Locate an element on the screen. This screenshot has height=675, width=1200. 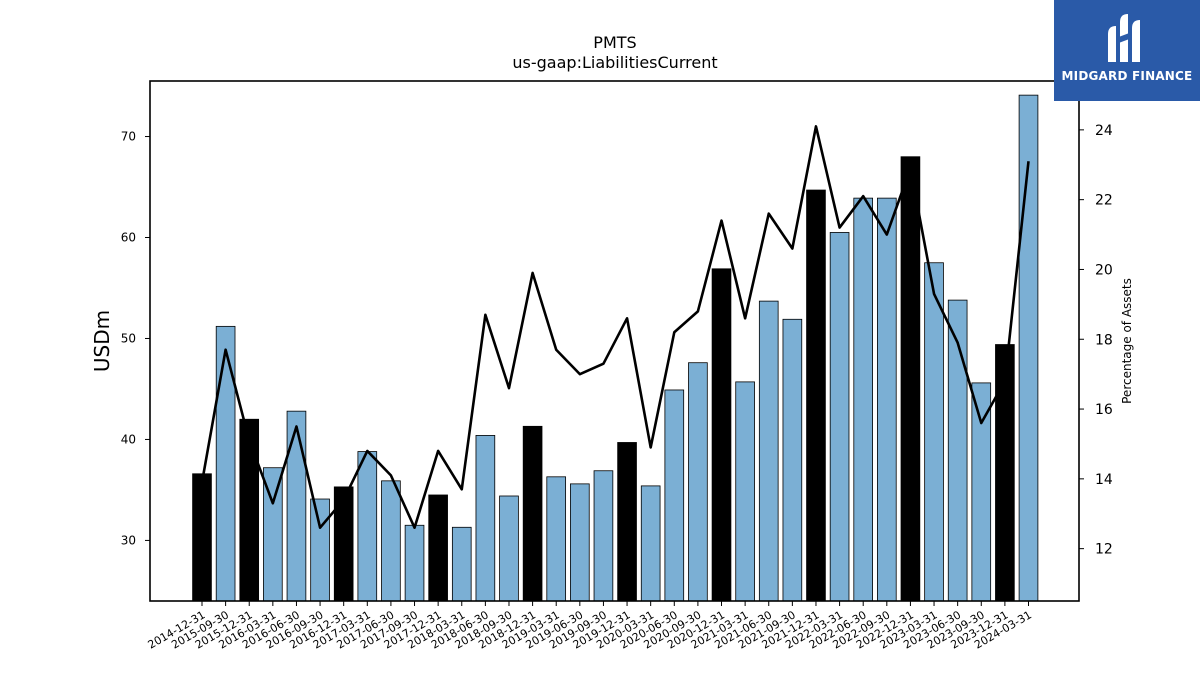
y-right-tick-label: 18 is located at coordinates (1104, 340).